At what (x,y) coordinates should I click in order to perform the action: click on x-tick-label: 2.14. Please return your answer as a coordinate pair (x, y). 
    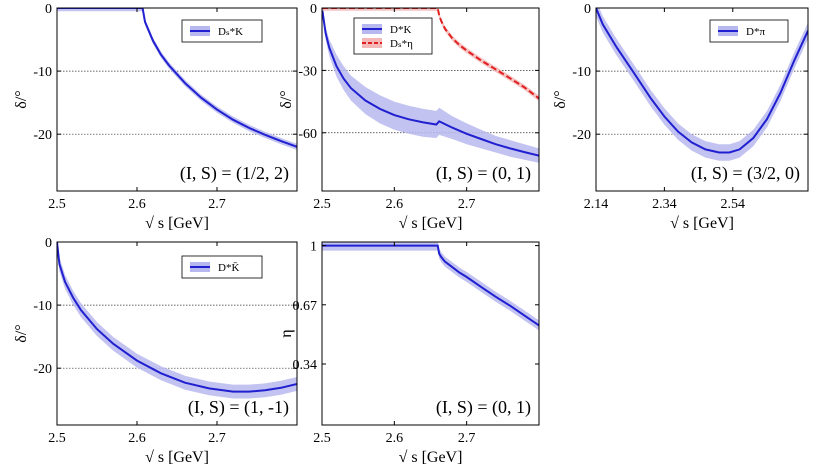
    Looking at the image, I should click on (596, 204).